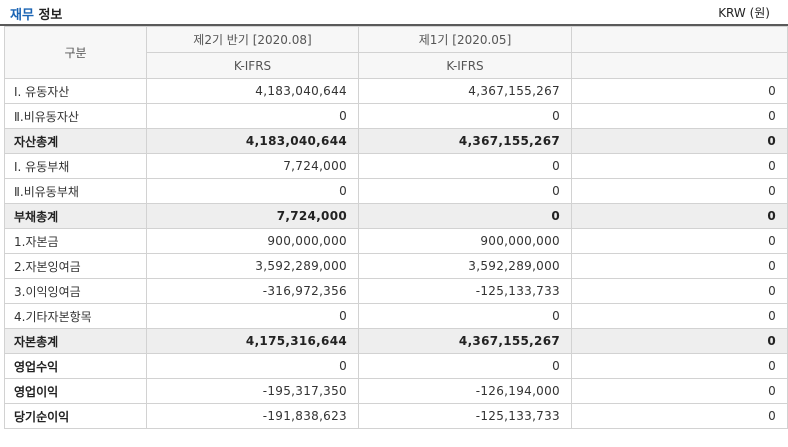 The image size is (788, 447). What do you see at coordinates (75, 416) in the screenshot?
I see `row-label: 당기순이익` at bounding box center [75, 416].